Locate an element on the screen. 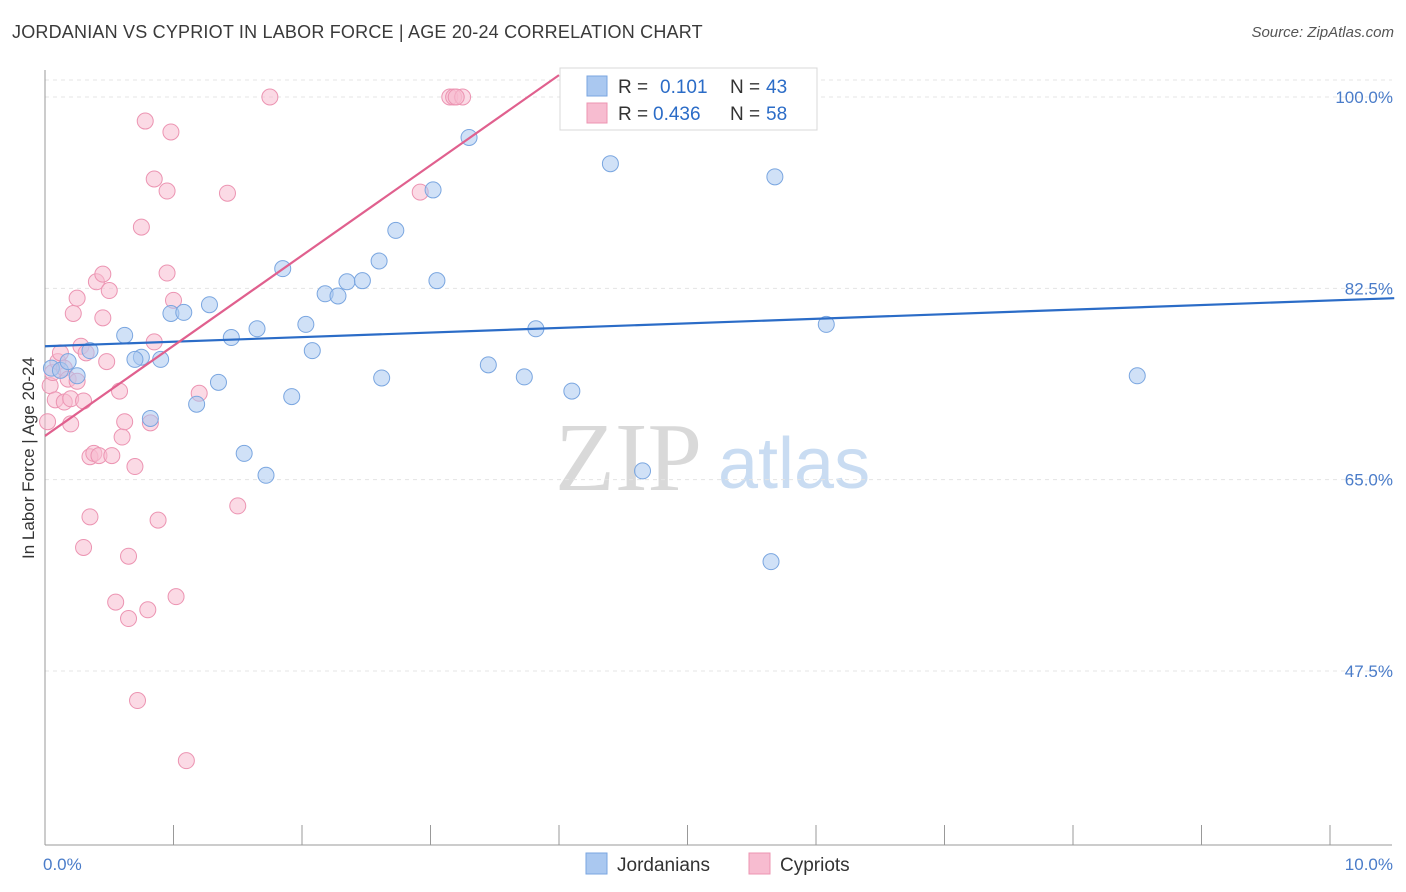 The width and height of the screenshot is (1406, 892). watermark-zip: ZIP is located at coordinates (628, 458).